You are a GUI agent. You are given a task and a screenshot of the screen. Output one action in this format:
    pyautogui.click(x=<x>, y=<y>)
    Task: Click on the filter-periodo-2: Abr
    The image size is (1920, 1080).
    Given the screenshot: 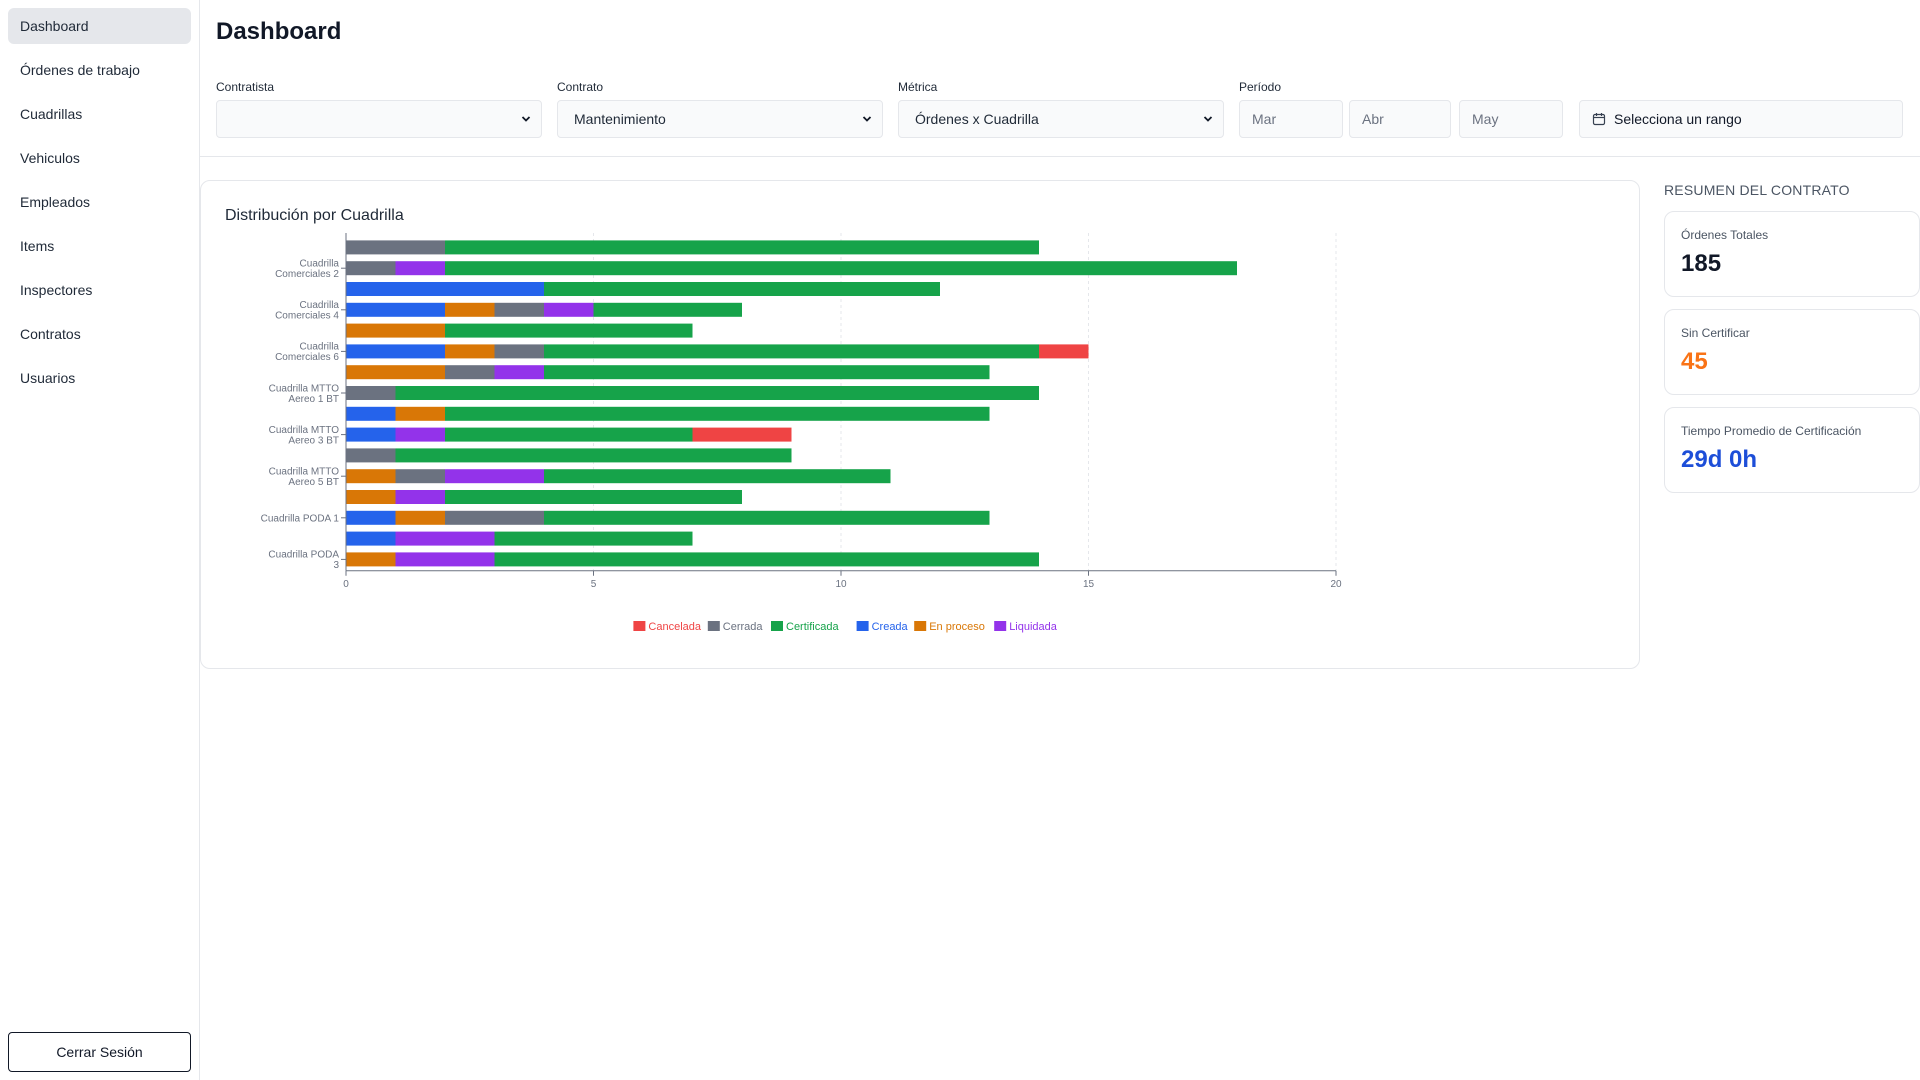 What is the action you would take?
    pyautogui.click(x=1400, y=109)
    